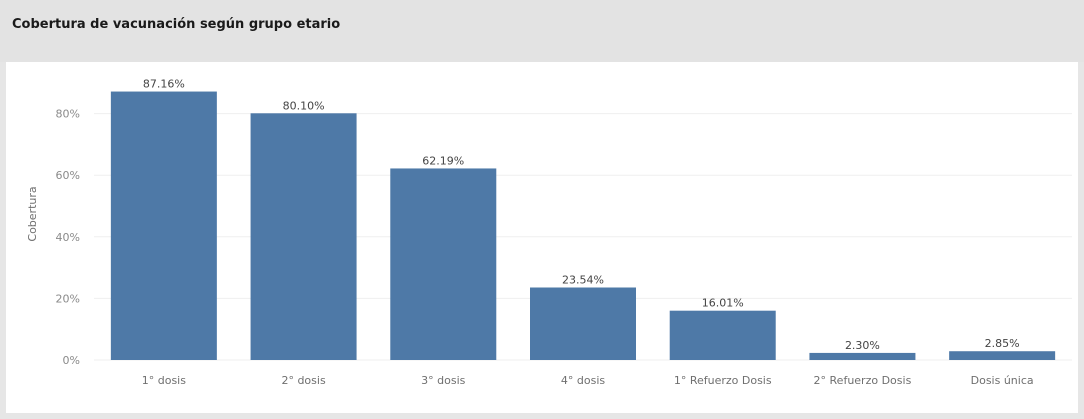 This screenshot has height=419, width=1084. Describe the element at coordinates (583, 279) in the screenshot. I see `bar-value-label: 23.54%` at that location.